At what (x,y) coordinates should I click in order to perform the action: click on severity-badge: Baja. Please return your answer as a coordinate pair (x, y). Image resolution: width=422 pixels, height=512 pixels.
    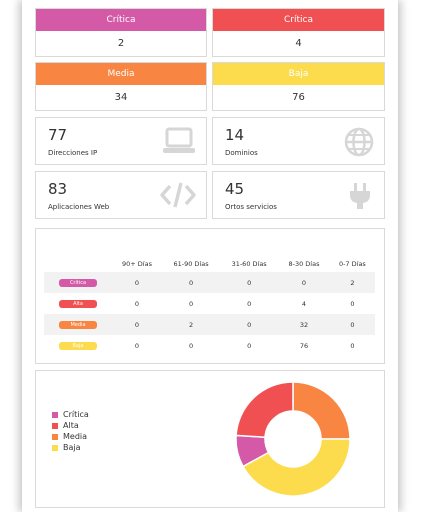
    Looking at the image, I should click on (78, 346).